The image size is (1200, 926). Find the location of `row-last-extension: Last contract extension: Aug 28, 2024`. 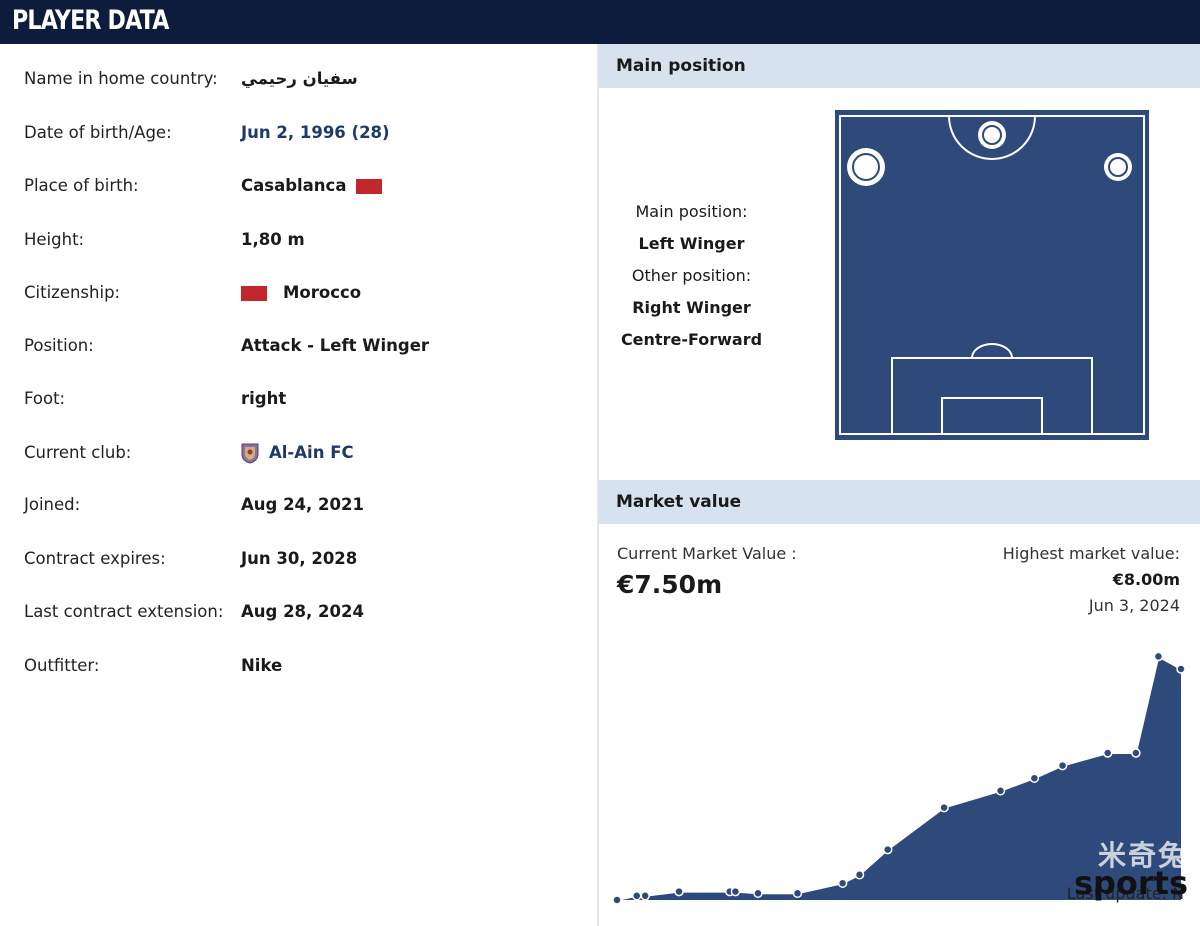

row-last-extension: Last contract extension: Aug 28, 2024 is located at coordinates (304, 612).